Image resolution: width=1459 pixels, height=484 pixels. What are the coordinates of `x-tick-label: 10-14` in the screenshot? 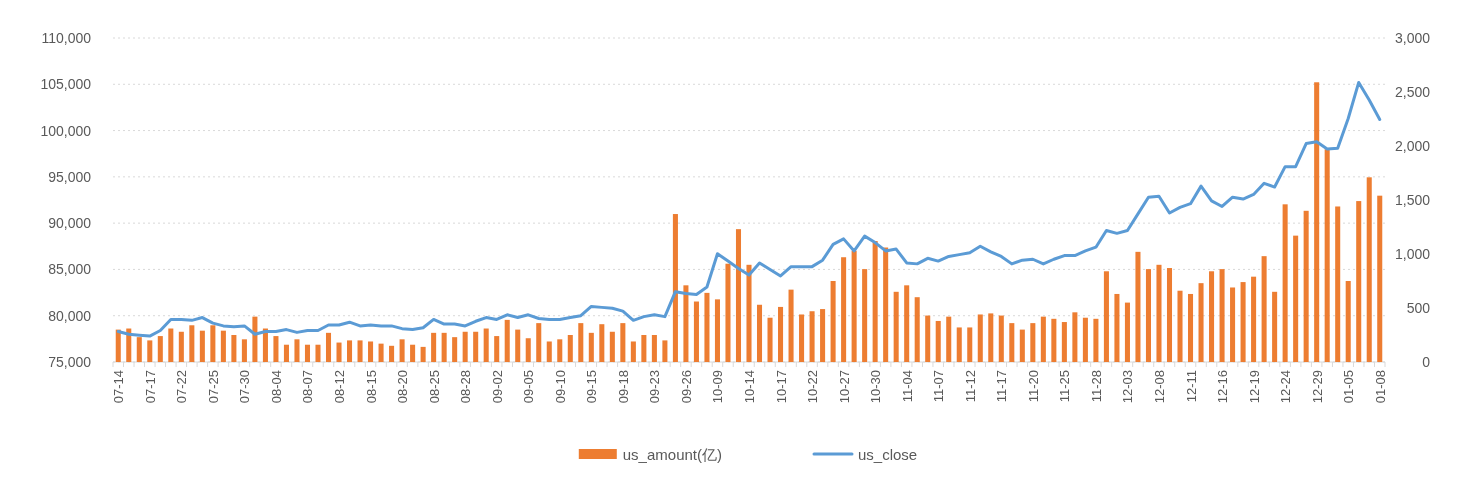 It's located at (749, 387).